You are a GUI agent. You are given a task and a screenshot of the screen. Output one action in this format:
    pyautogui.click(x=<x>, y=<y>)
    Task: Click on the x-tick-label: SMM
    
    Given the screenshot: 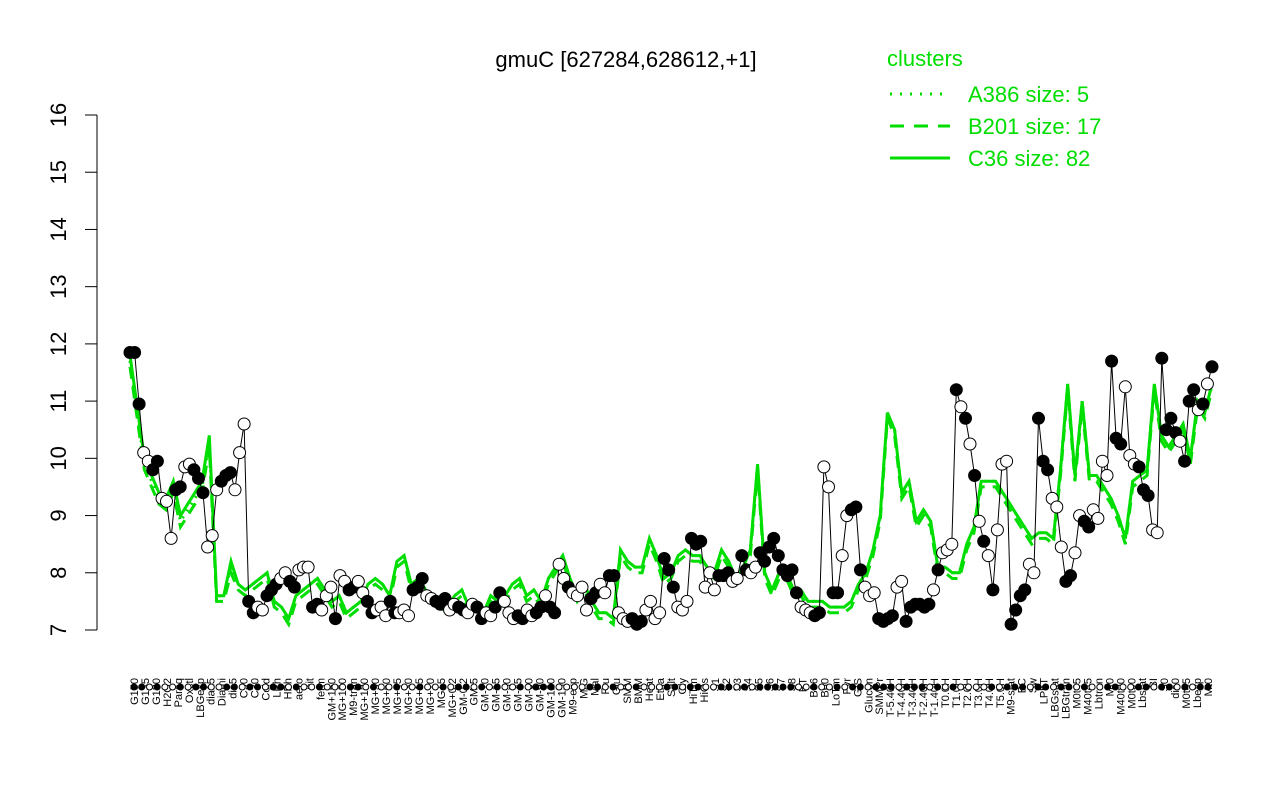 What is the action you would take?
    pyautogui.click(x=628, y=691)
    